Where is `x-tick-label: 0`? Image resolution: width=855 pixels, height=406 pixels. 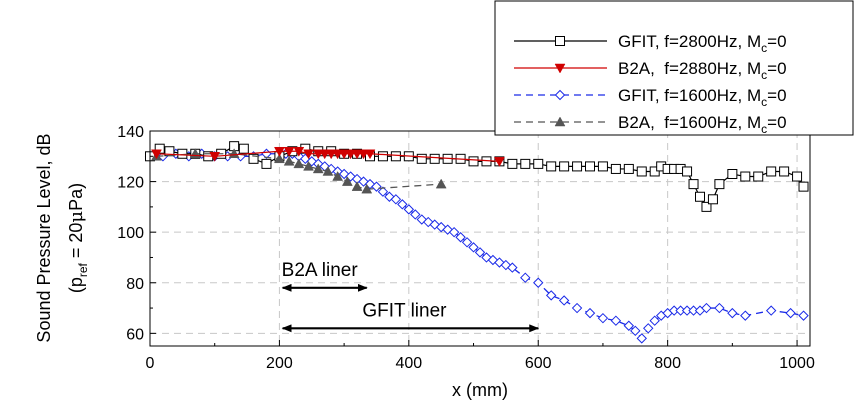 x-tick-label: 0 is located at coordinates (150, 363).